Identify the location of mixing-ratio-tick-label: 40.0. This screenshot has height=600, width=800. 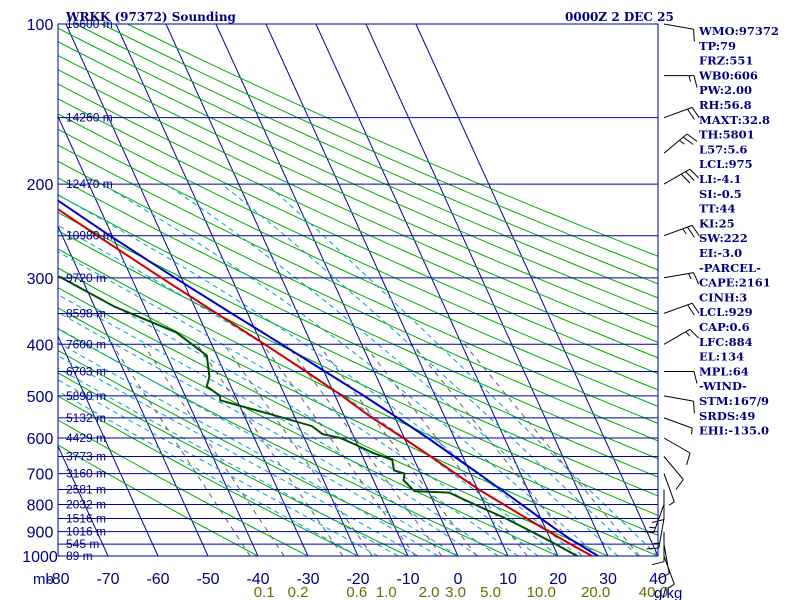
(653, 592).